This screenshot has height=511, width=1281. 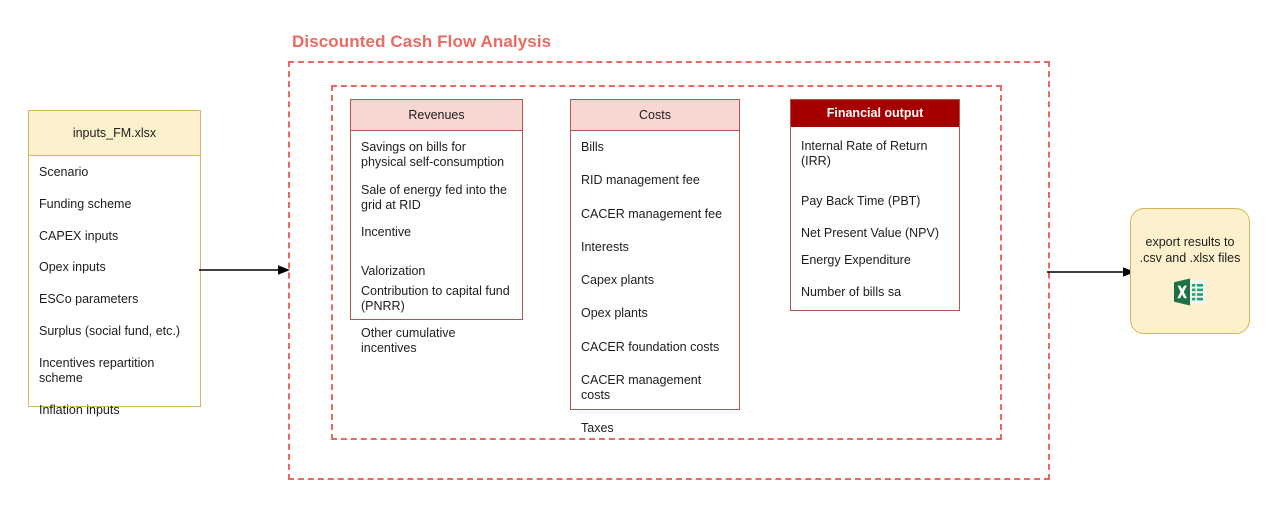 What do you see at coordinates (386, 232) in the screenshot?
I see `list-item: Incentive` at bounding box center [386, 232].